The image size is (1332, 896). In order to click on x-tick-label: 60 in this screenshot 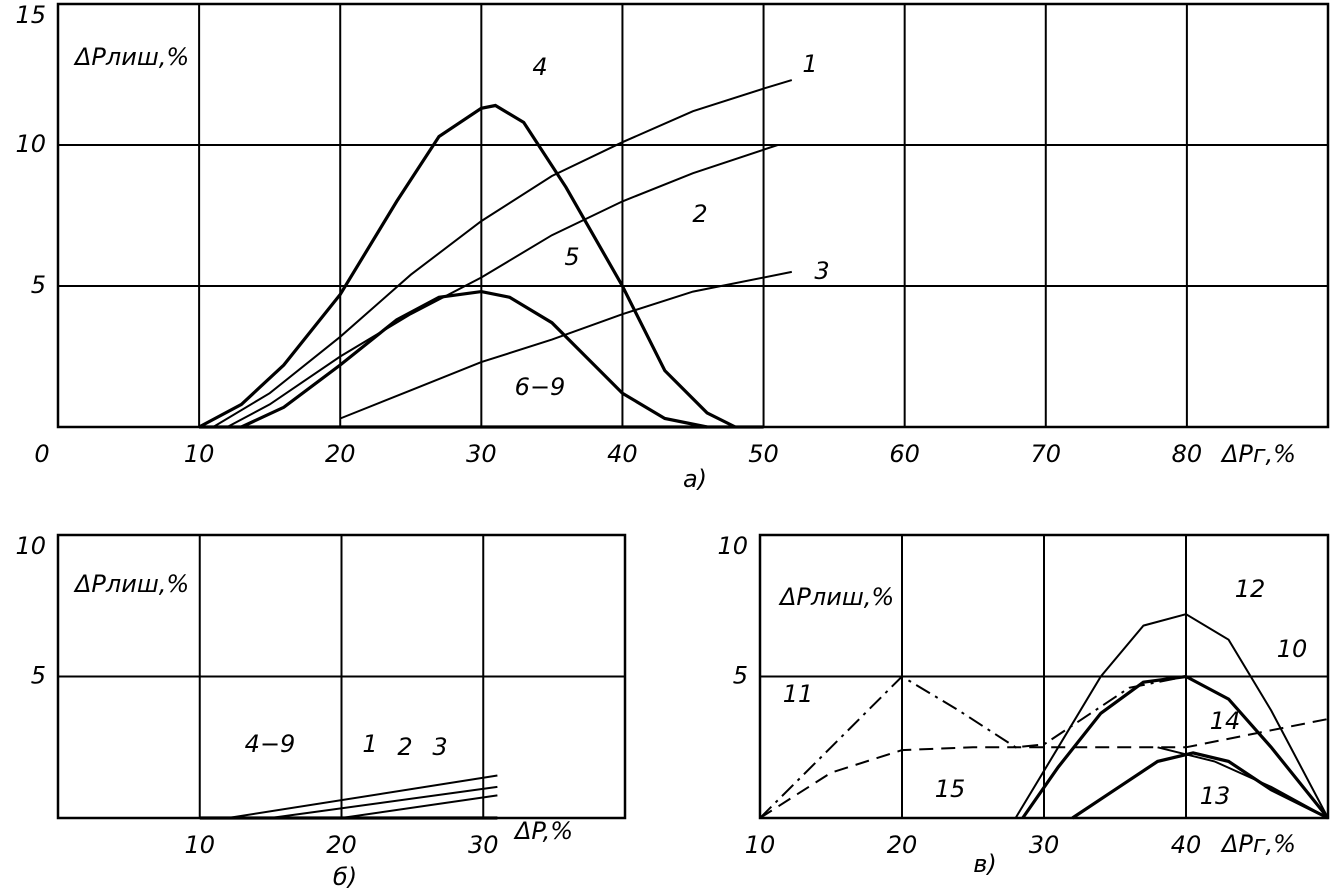, I will do `click(904, 454)`.